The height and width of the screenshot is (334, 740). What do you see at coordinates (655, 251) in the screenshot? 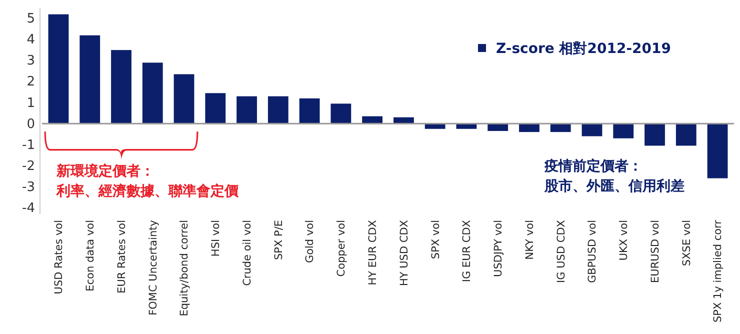
I see `x-tick-label: EURUSD vol` at bounding box center [655, 251].